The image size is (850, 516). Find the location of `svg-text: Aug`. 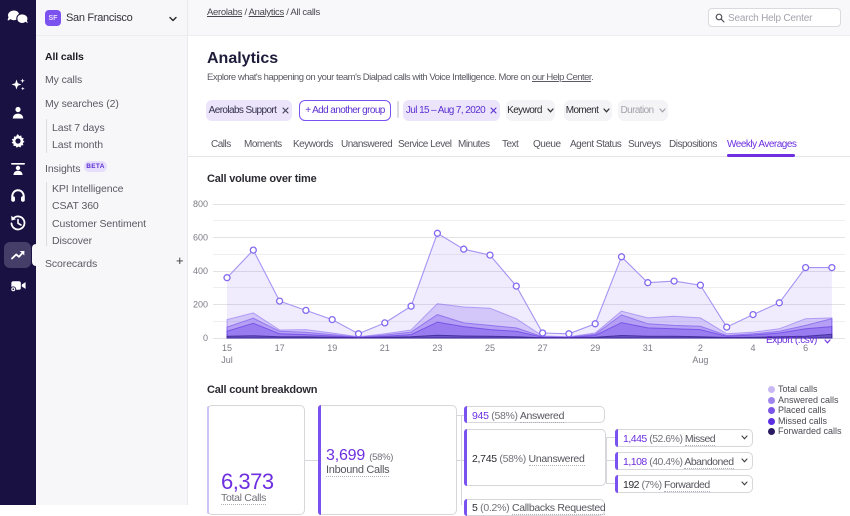

svg-text: Aug is located at coordinates (700, 360).